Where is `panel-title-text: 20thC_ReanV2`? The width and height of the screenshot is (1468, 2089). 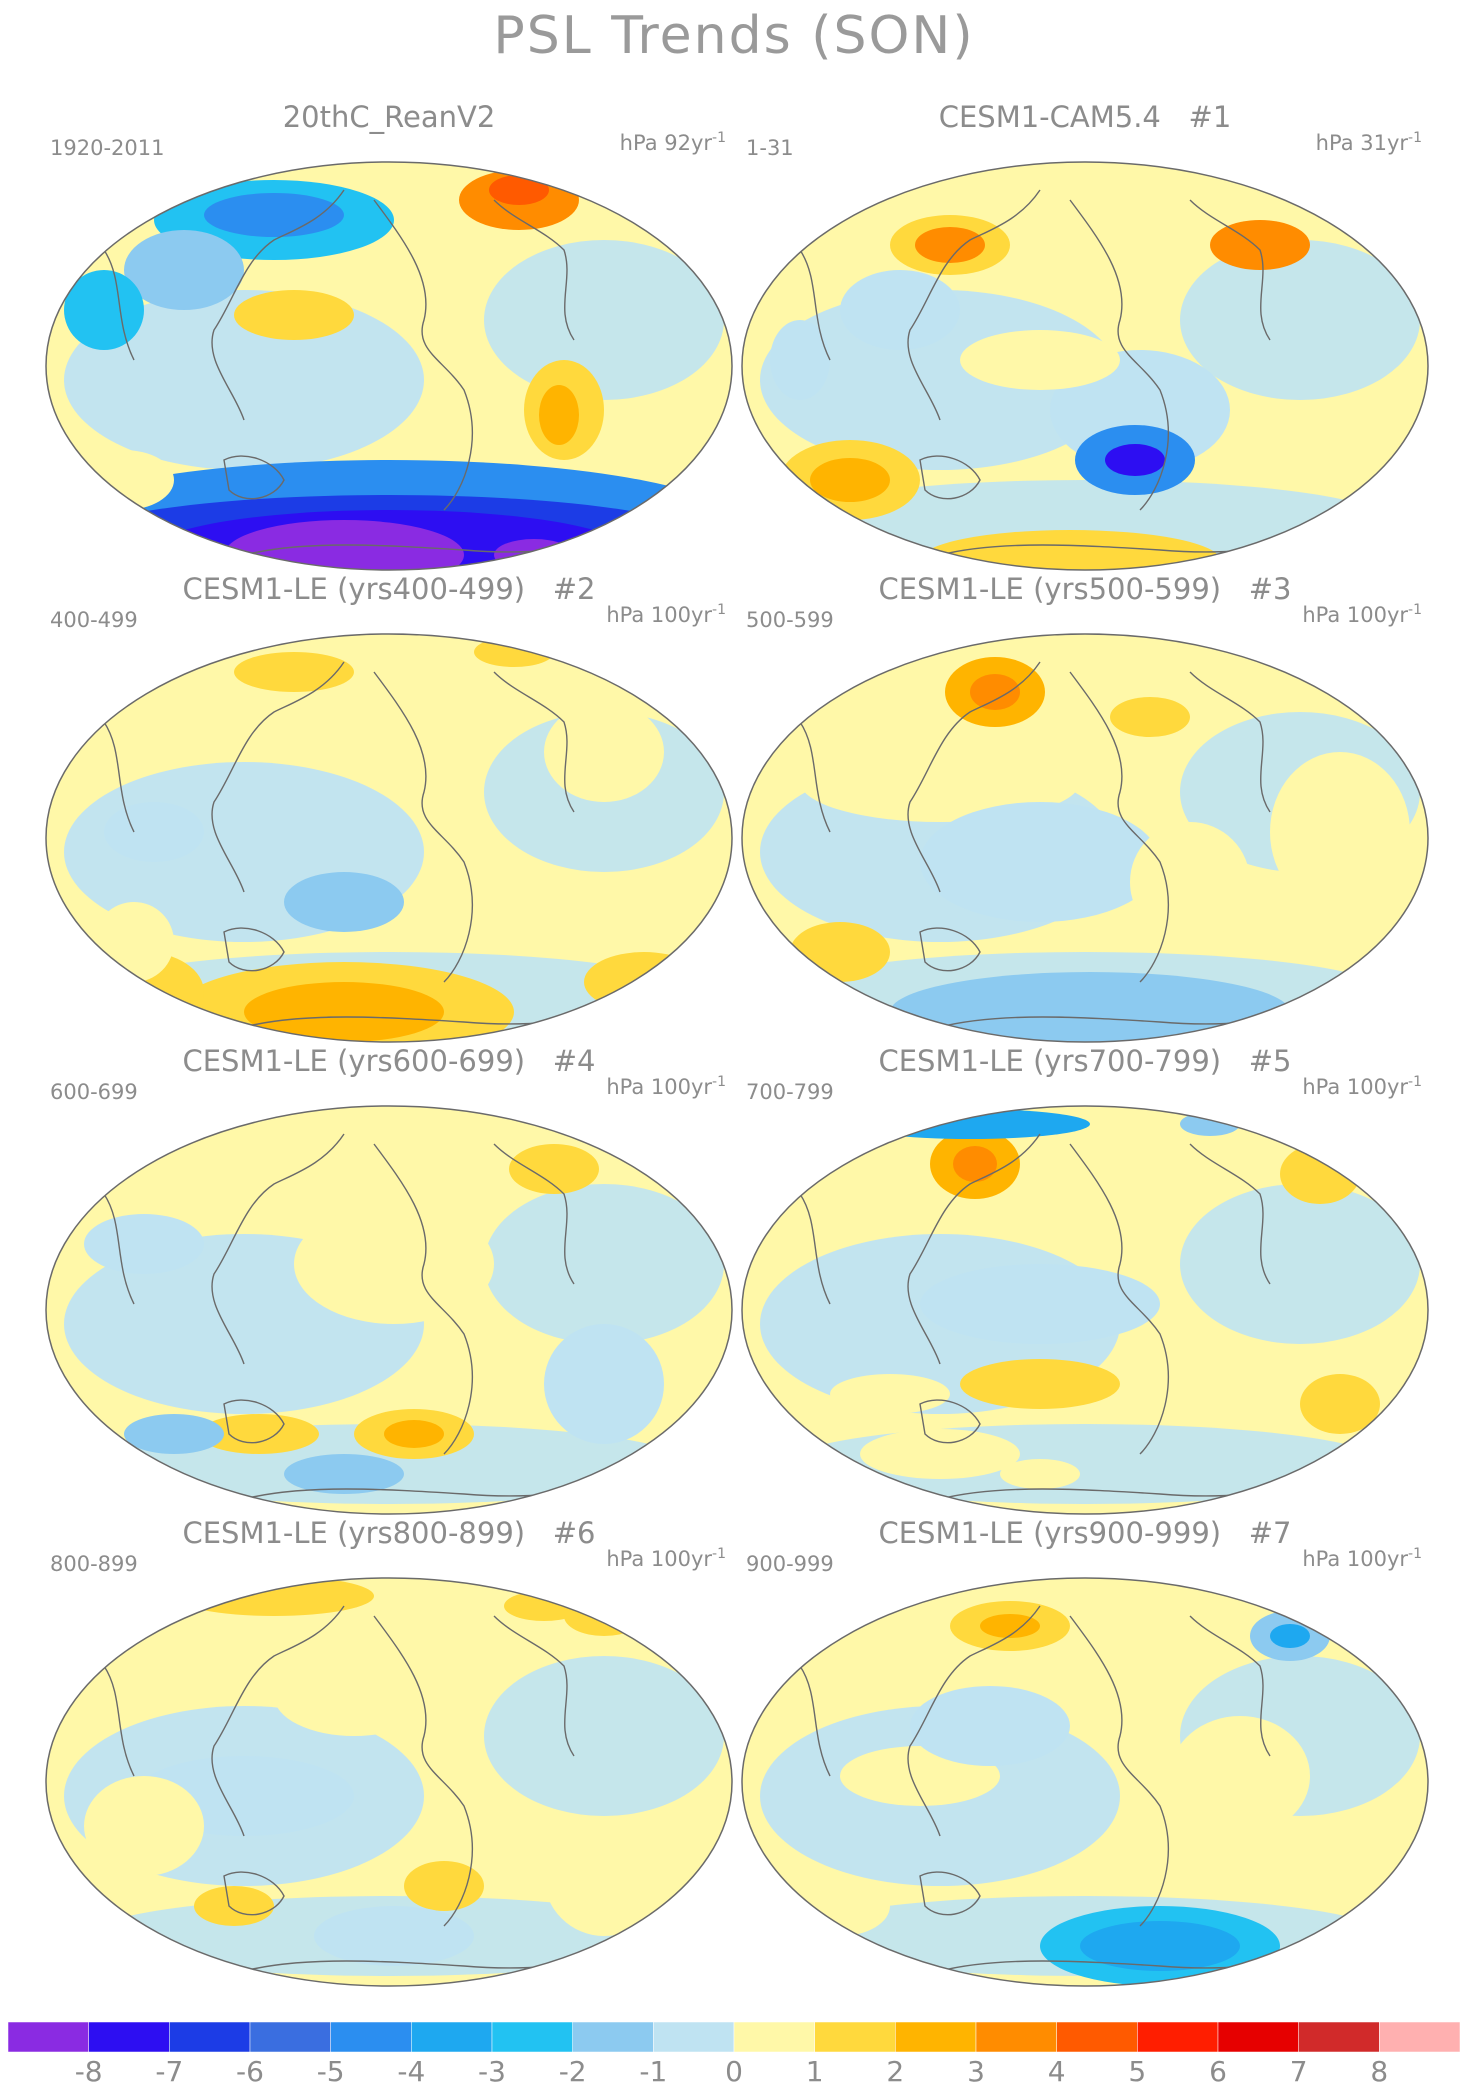 panel-title-text: 20thC_ReanV2 is located at coordinates (389, 117).